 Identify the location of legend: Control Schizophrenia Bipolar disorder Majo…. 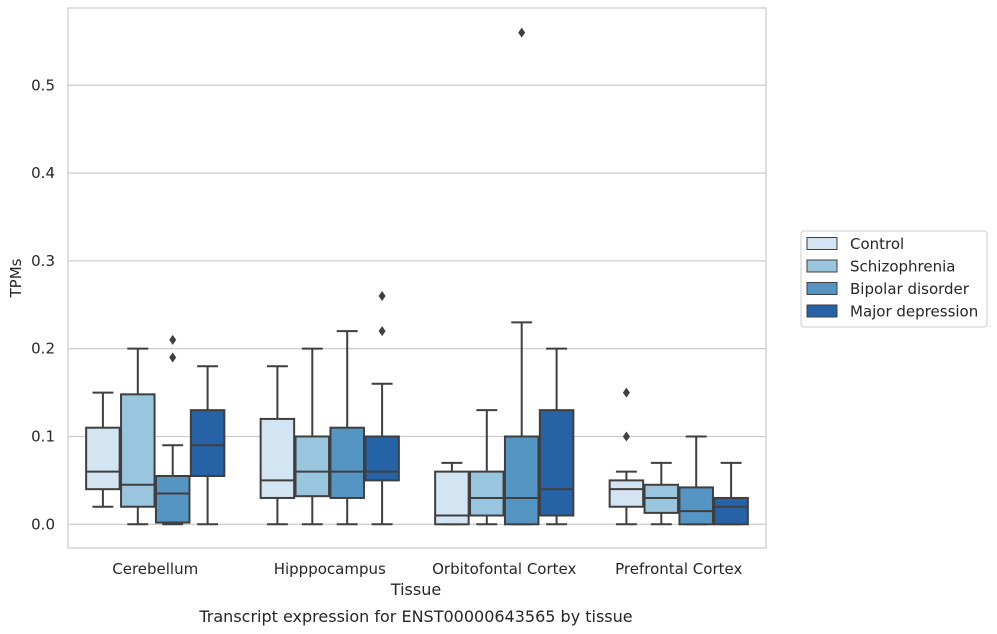
(894, 279).